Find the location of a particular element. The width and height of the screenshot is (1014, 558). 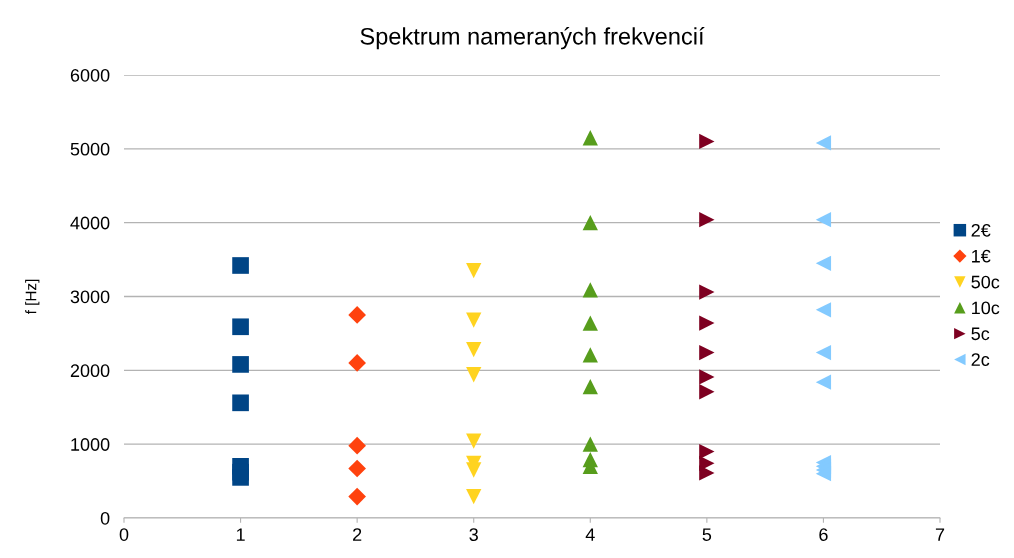

y-tick-label: 5000 is located at coordinates (90, 149).